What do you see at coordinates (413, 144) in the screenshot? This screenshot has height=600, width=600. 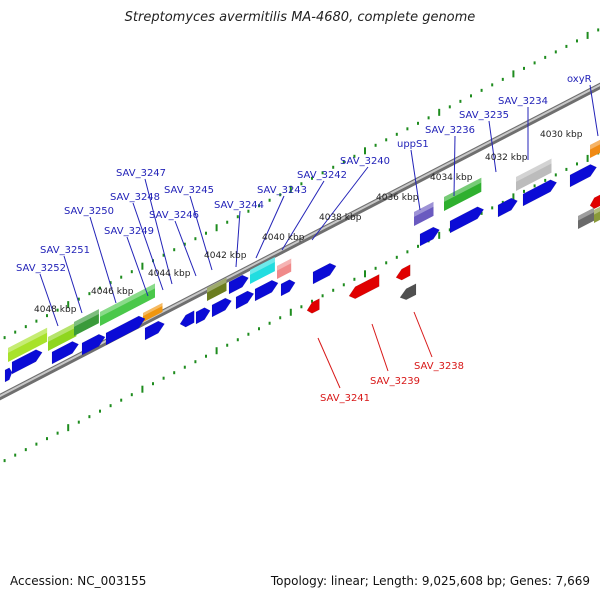 I see `gene-label-forward: uppS1` at bounding box center [413, 144].